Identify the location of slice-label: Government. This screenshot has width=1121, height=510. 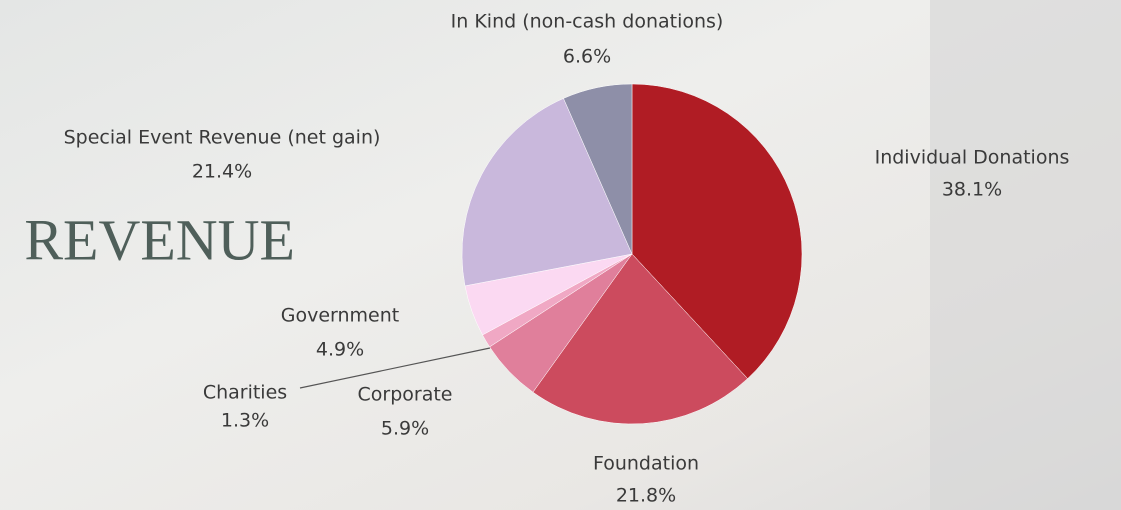
(340, 316).